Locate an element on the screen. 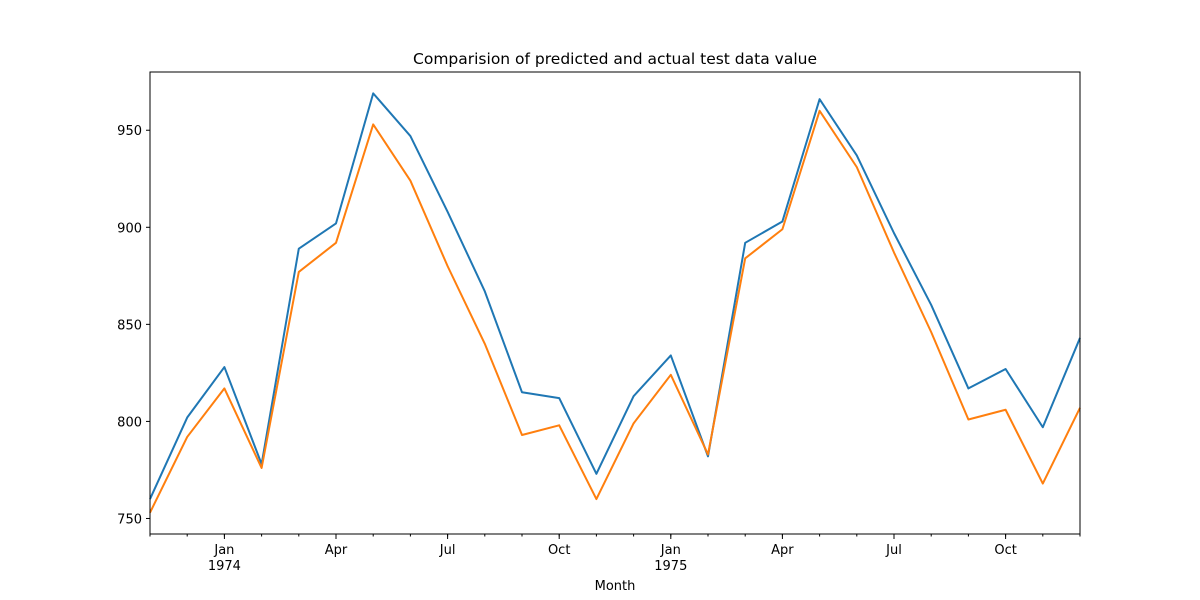 This screenshot has width=1200, height=600. x-tick-year-label: 1974 is located at coordinates (224, 566).